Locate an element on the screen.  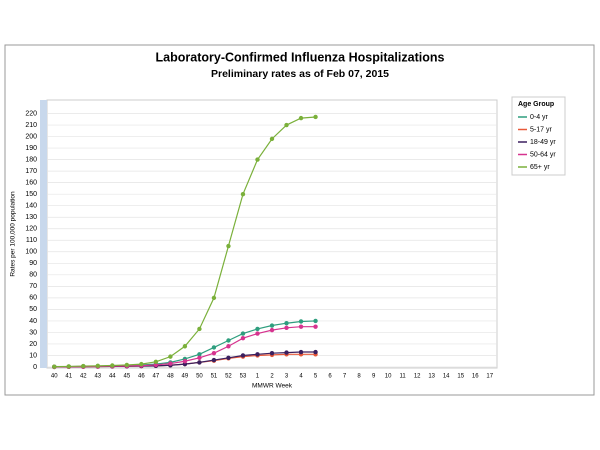
y-tick-label: 30 is located at coordinates (33, 332).